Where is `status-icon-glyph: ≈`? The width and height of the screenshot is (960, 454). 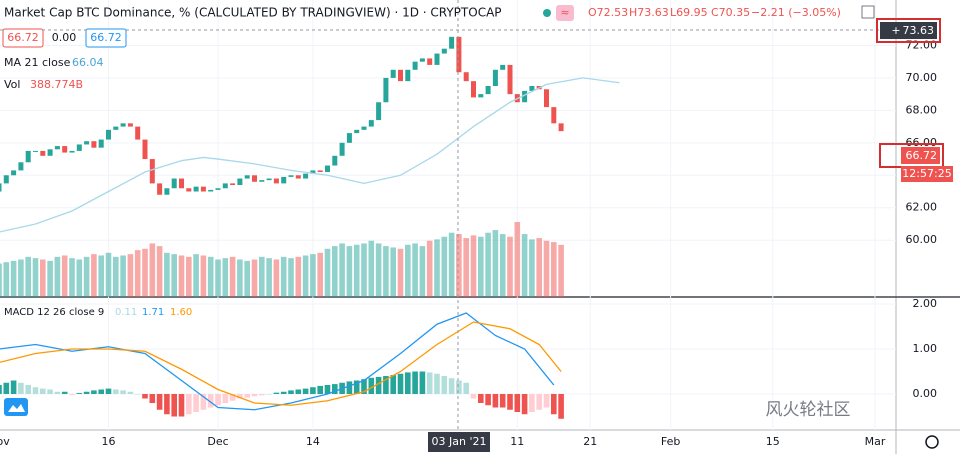 status-icon-glyph: ≈ is located at coordinates (564, 12).